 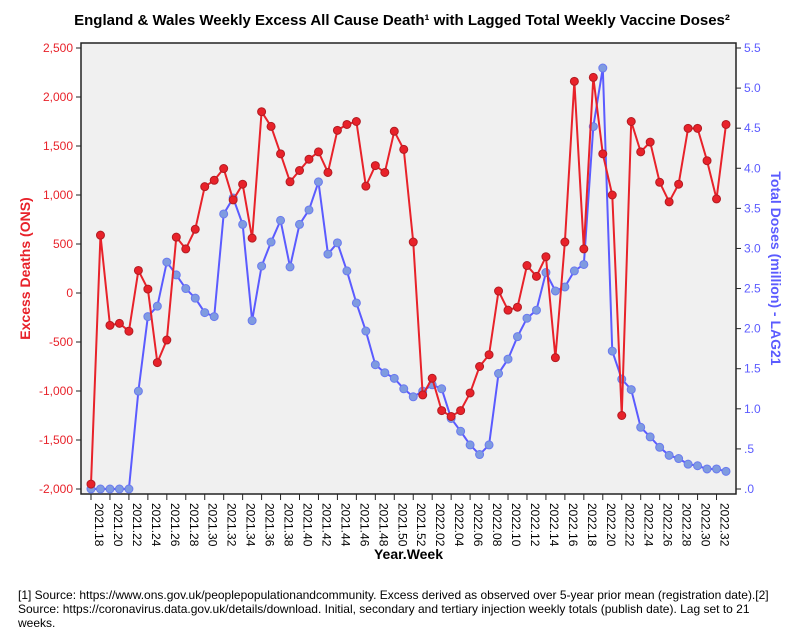 I want to click on y2-tick-label: 2.5, so click(x=752, y=289).